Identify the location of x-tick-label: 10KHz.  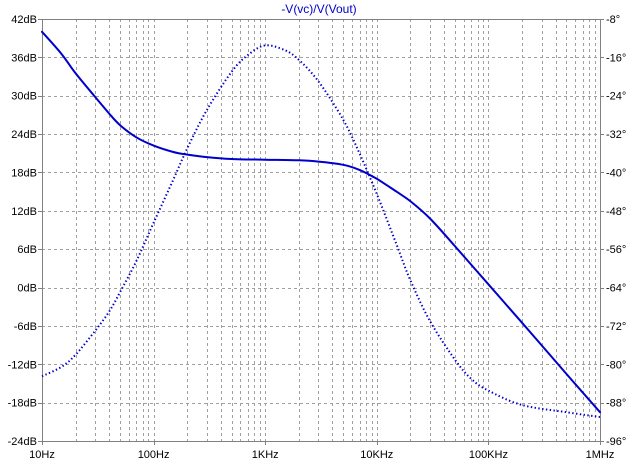
(376, 455).